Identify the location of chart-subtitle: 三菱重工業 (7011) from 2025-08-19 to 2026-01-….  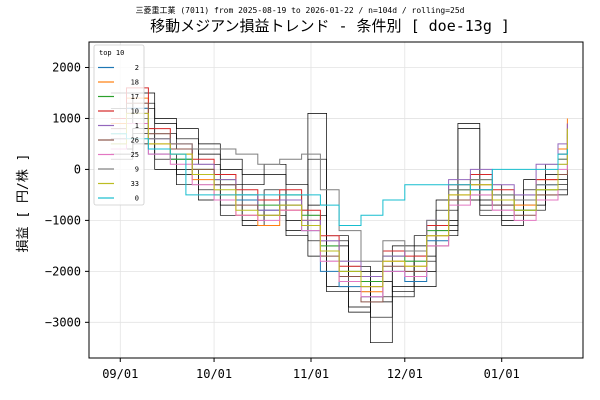
(300, 10).